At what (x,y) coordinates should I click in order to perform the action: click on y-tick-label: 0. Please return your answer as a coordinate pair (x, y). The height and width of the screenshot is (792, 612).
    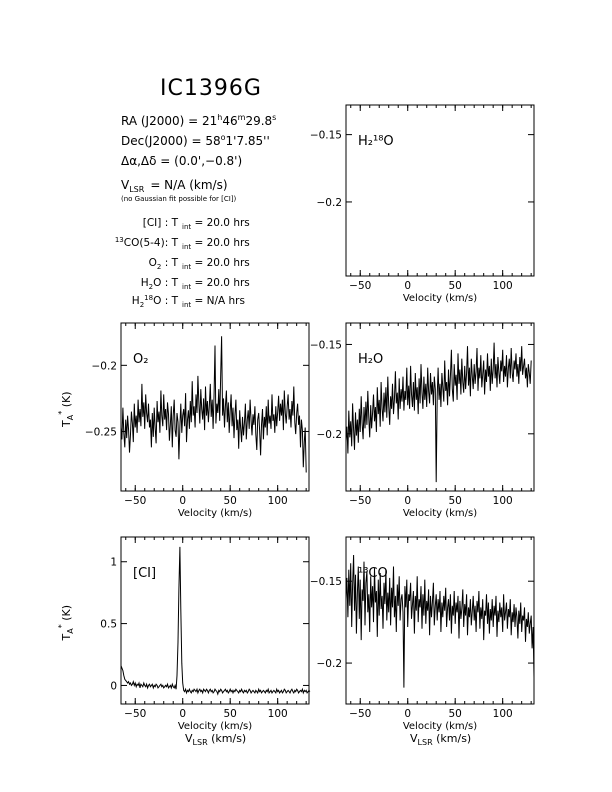
    Looking at the image, I should click on (113, 686).